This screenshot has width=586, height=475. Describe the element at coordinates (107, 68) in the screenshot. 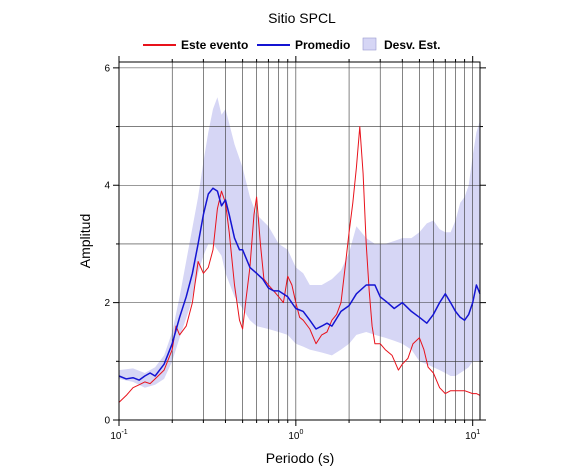

I see `y-tick-label: 6` at that location.